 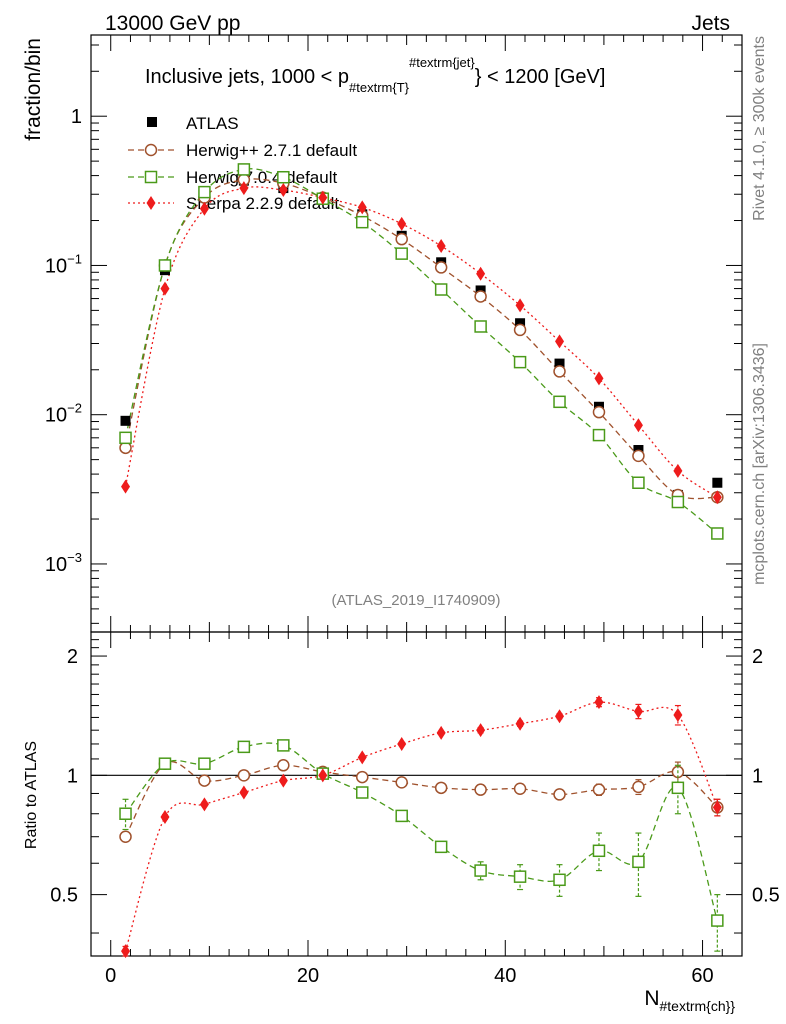 What do you see at coordinates (757, 657) in the screenshot?
I see `ratio-tick-label-right: 2` at bounding box center [757, 657].